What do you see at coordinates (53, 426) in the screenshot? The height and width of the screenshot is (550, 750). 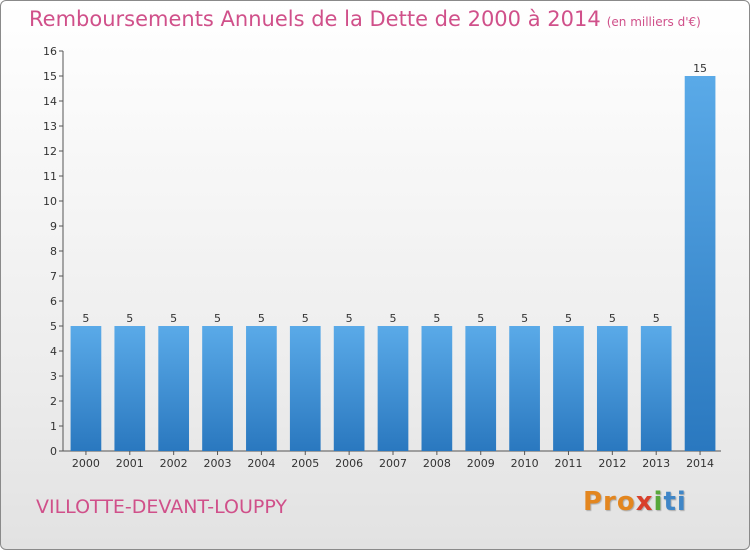 I see `y-tick-label: 1` at bounding box center [53, 426].